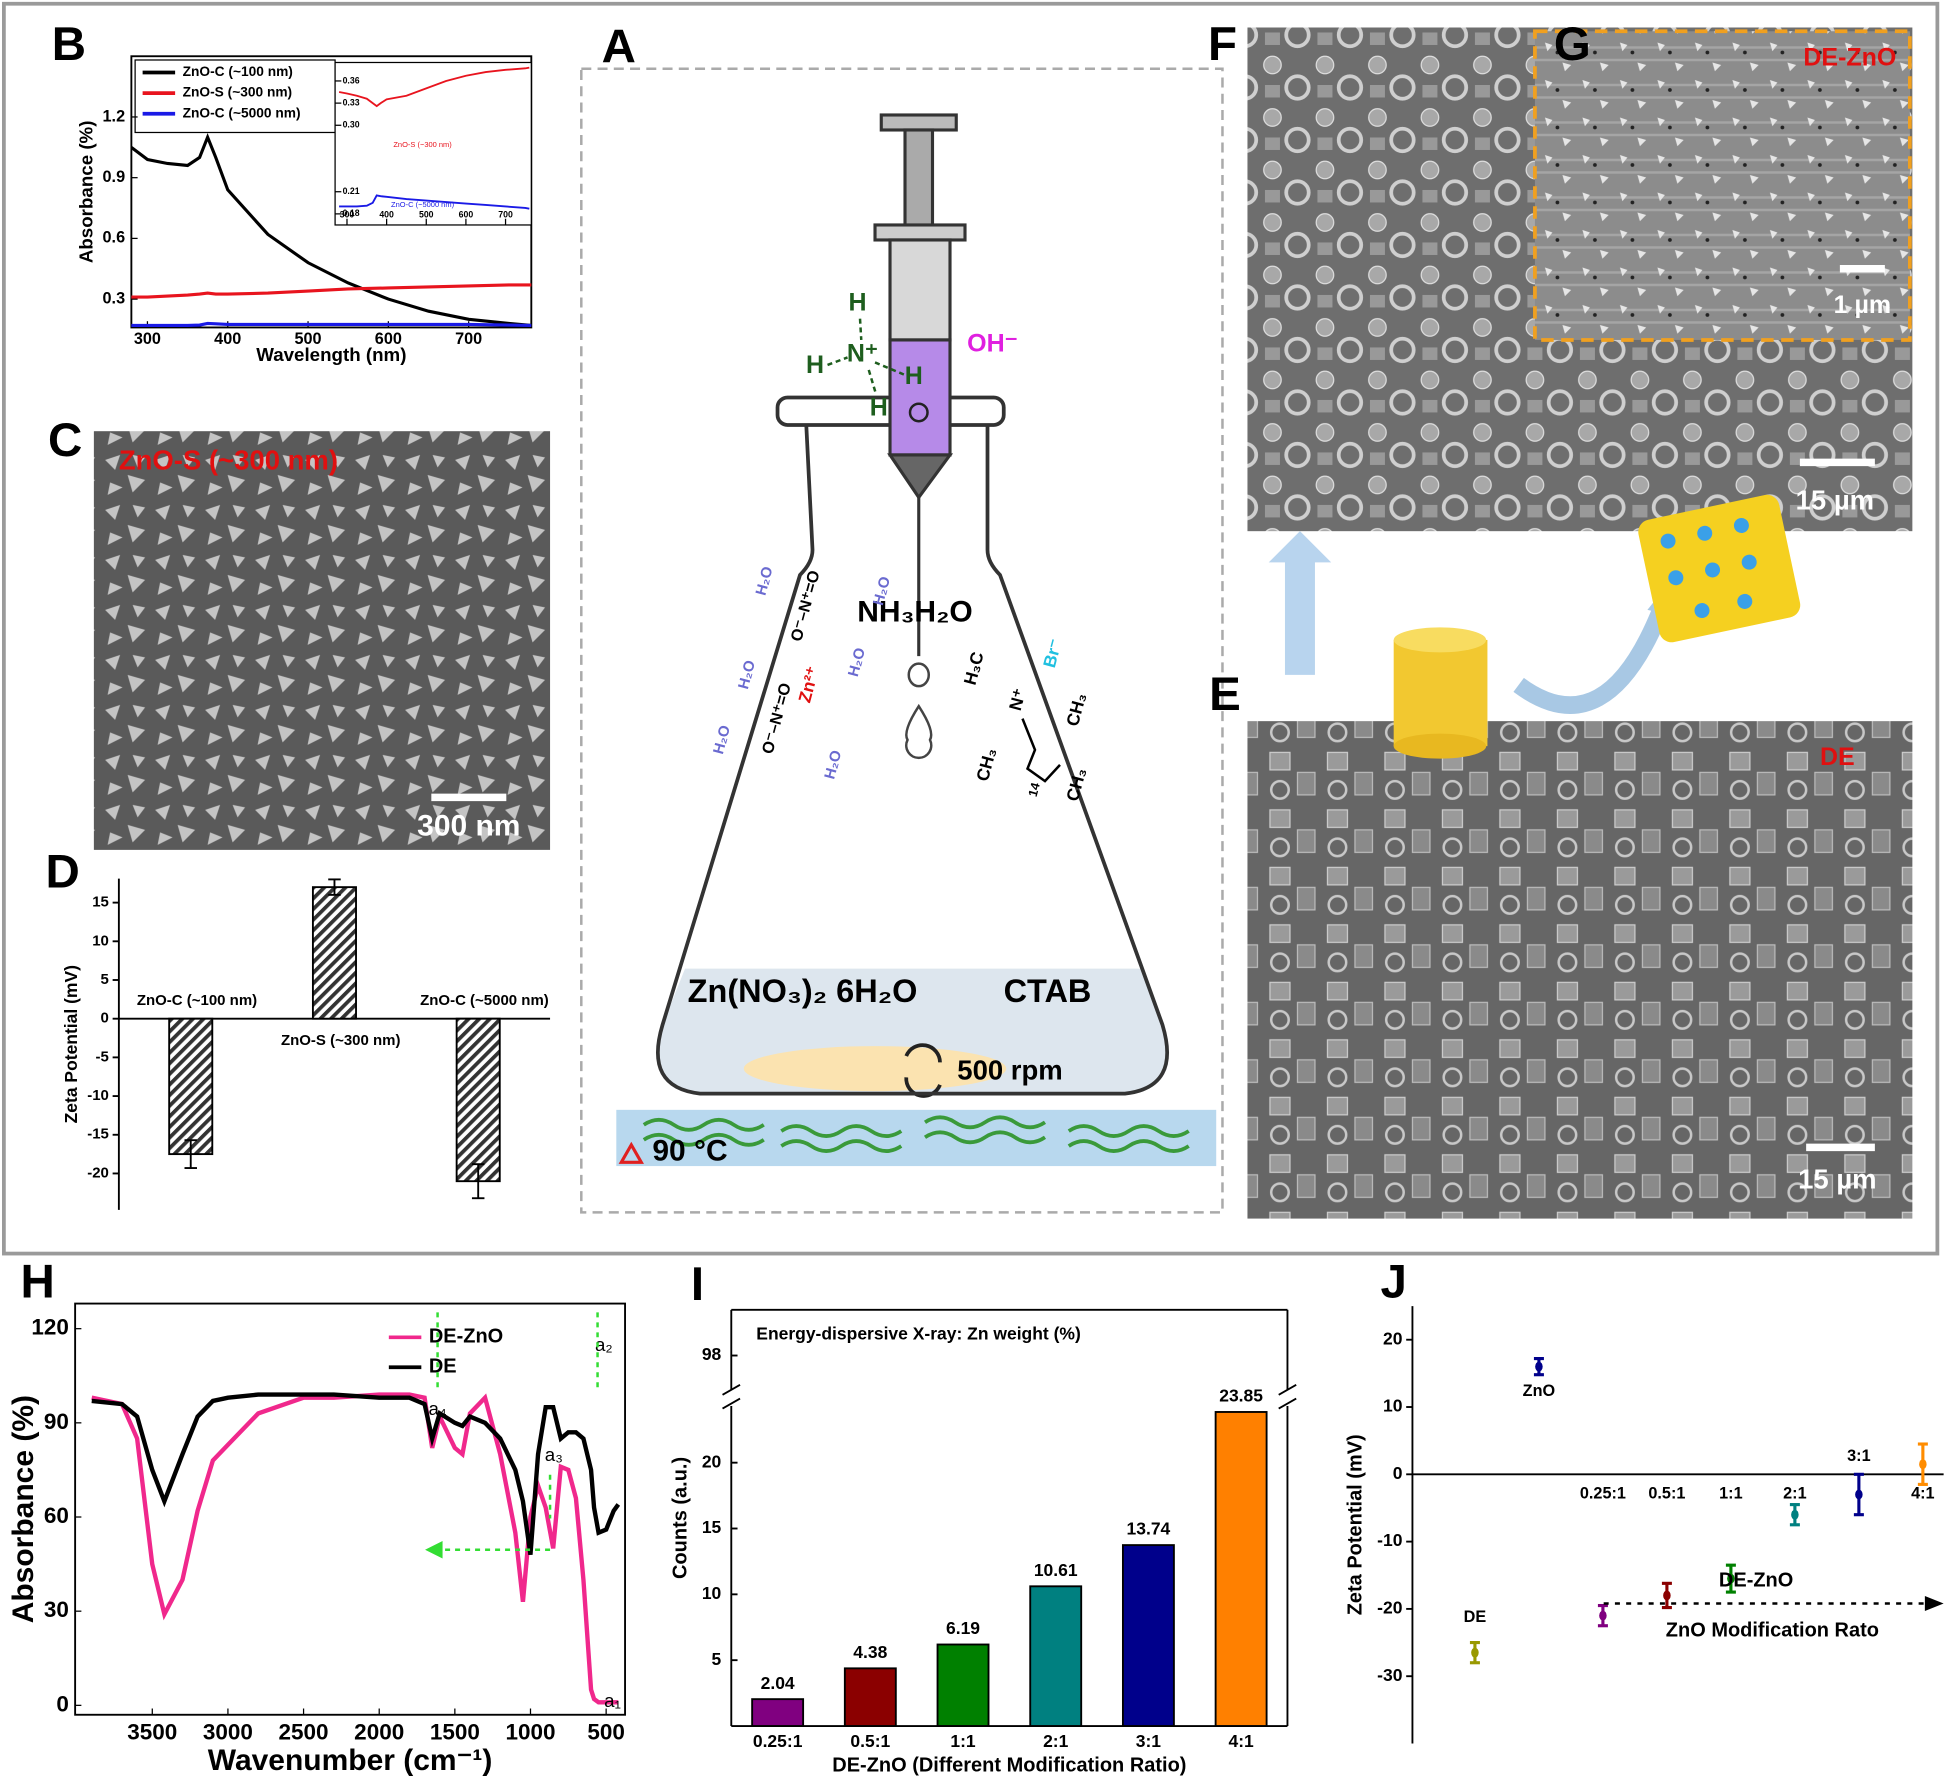  I want to click on y-tick-label: 60, so click(56, 1515).